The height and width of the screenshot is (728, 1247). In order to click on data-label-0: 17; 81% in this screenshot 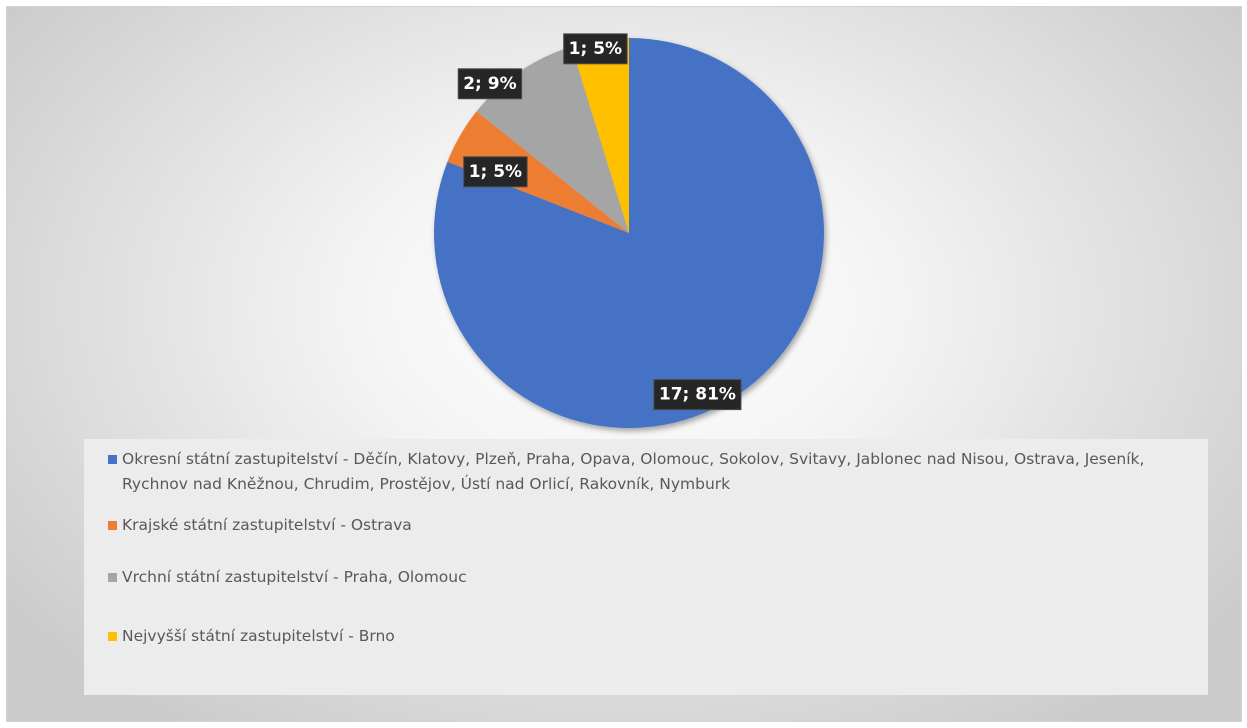, I will do `click(697, 395)`.